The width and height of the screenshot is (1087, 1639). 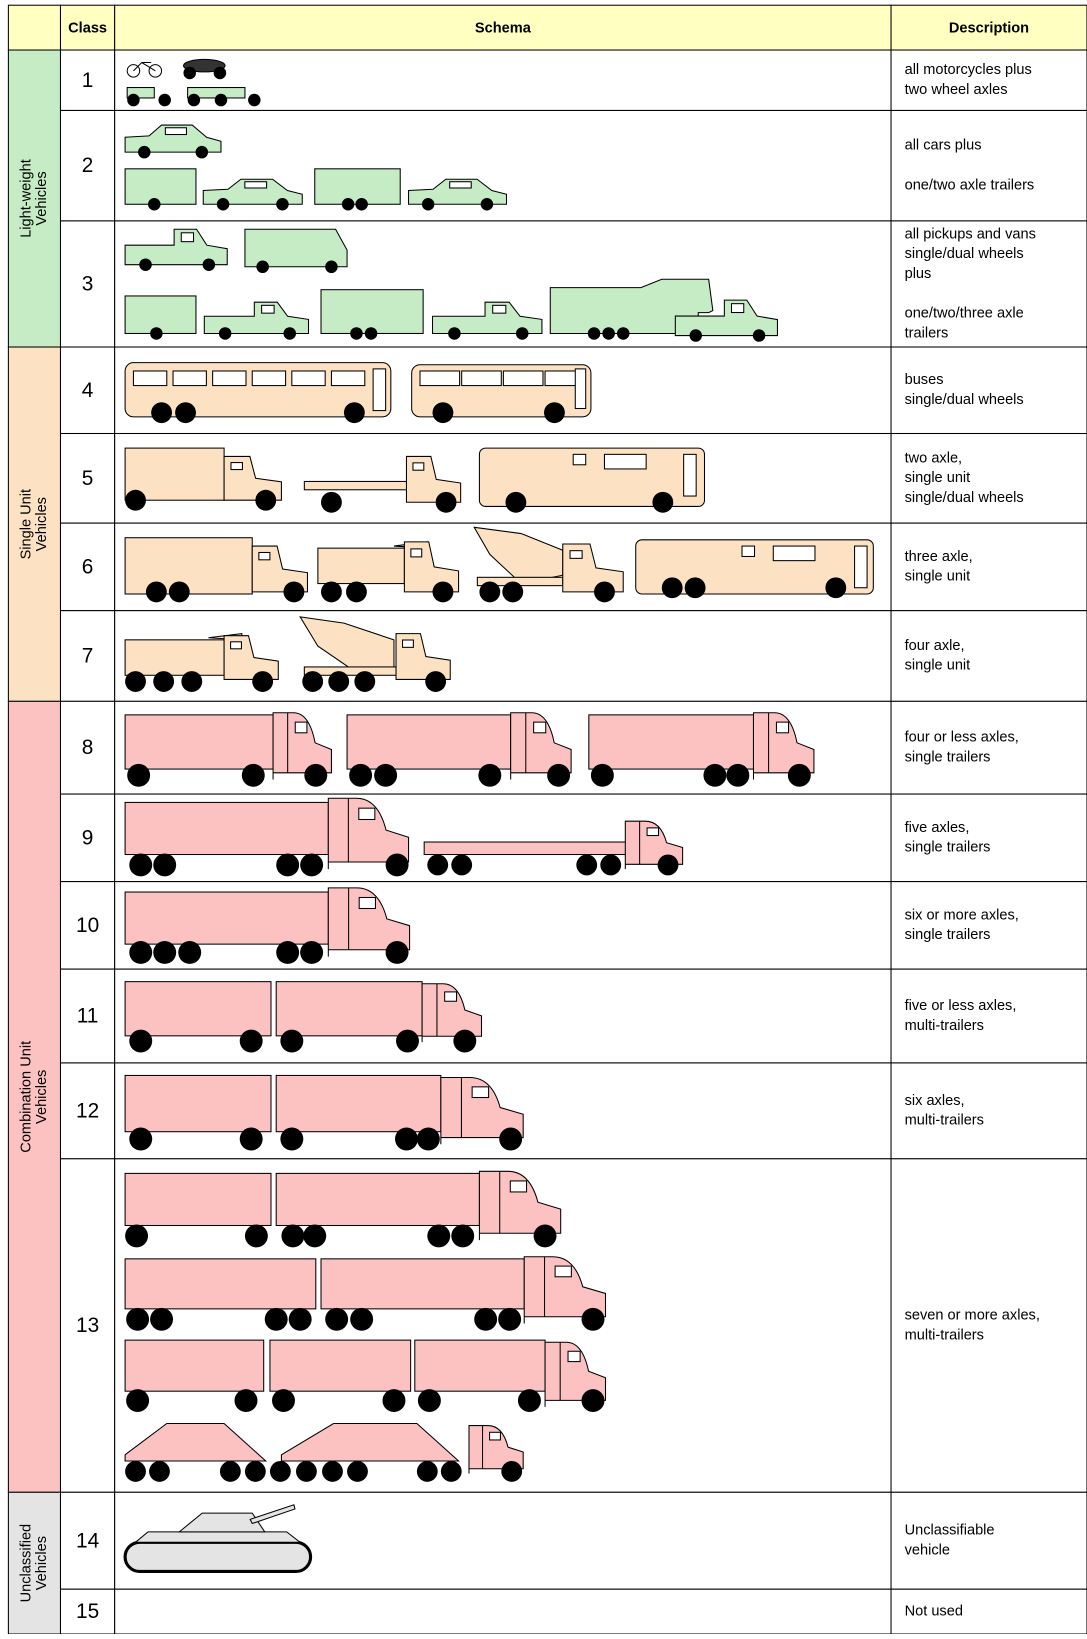 What do you see at coordinates (379, 390) in the screenshot?
I see `bus-door` at bounding box center [379, 390].